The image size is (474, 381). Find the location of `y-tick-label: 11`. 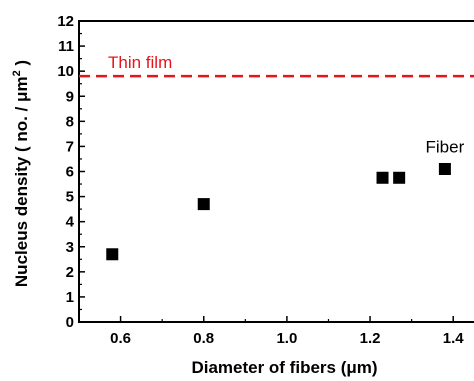

y-tick-label: 11 is located at coordinates (66, 46).